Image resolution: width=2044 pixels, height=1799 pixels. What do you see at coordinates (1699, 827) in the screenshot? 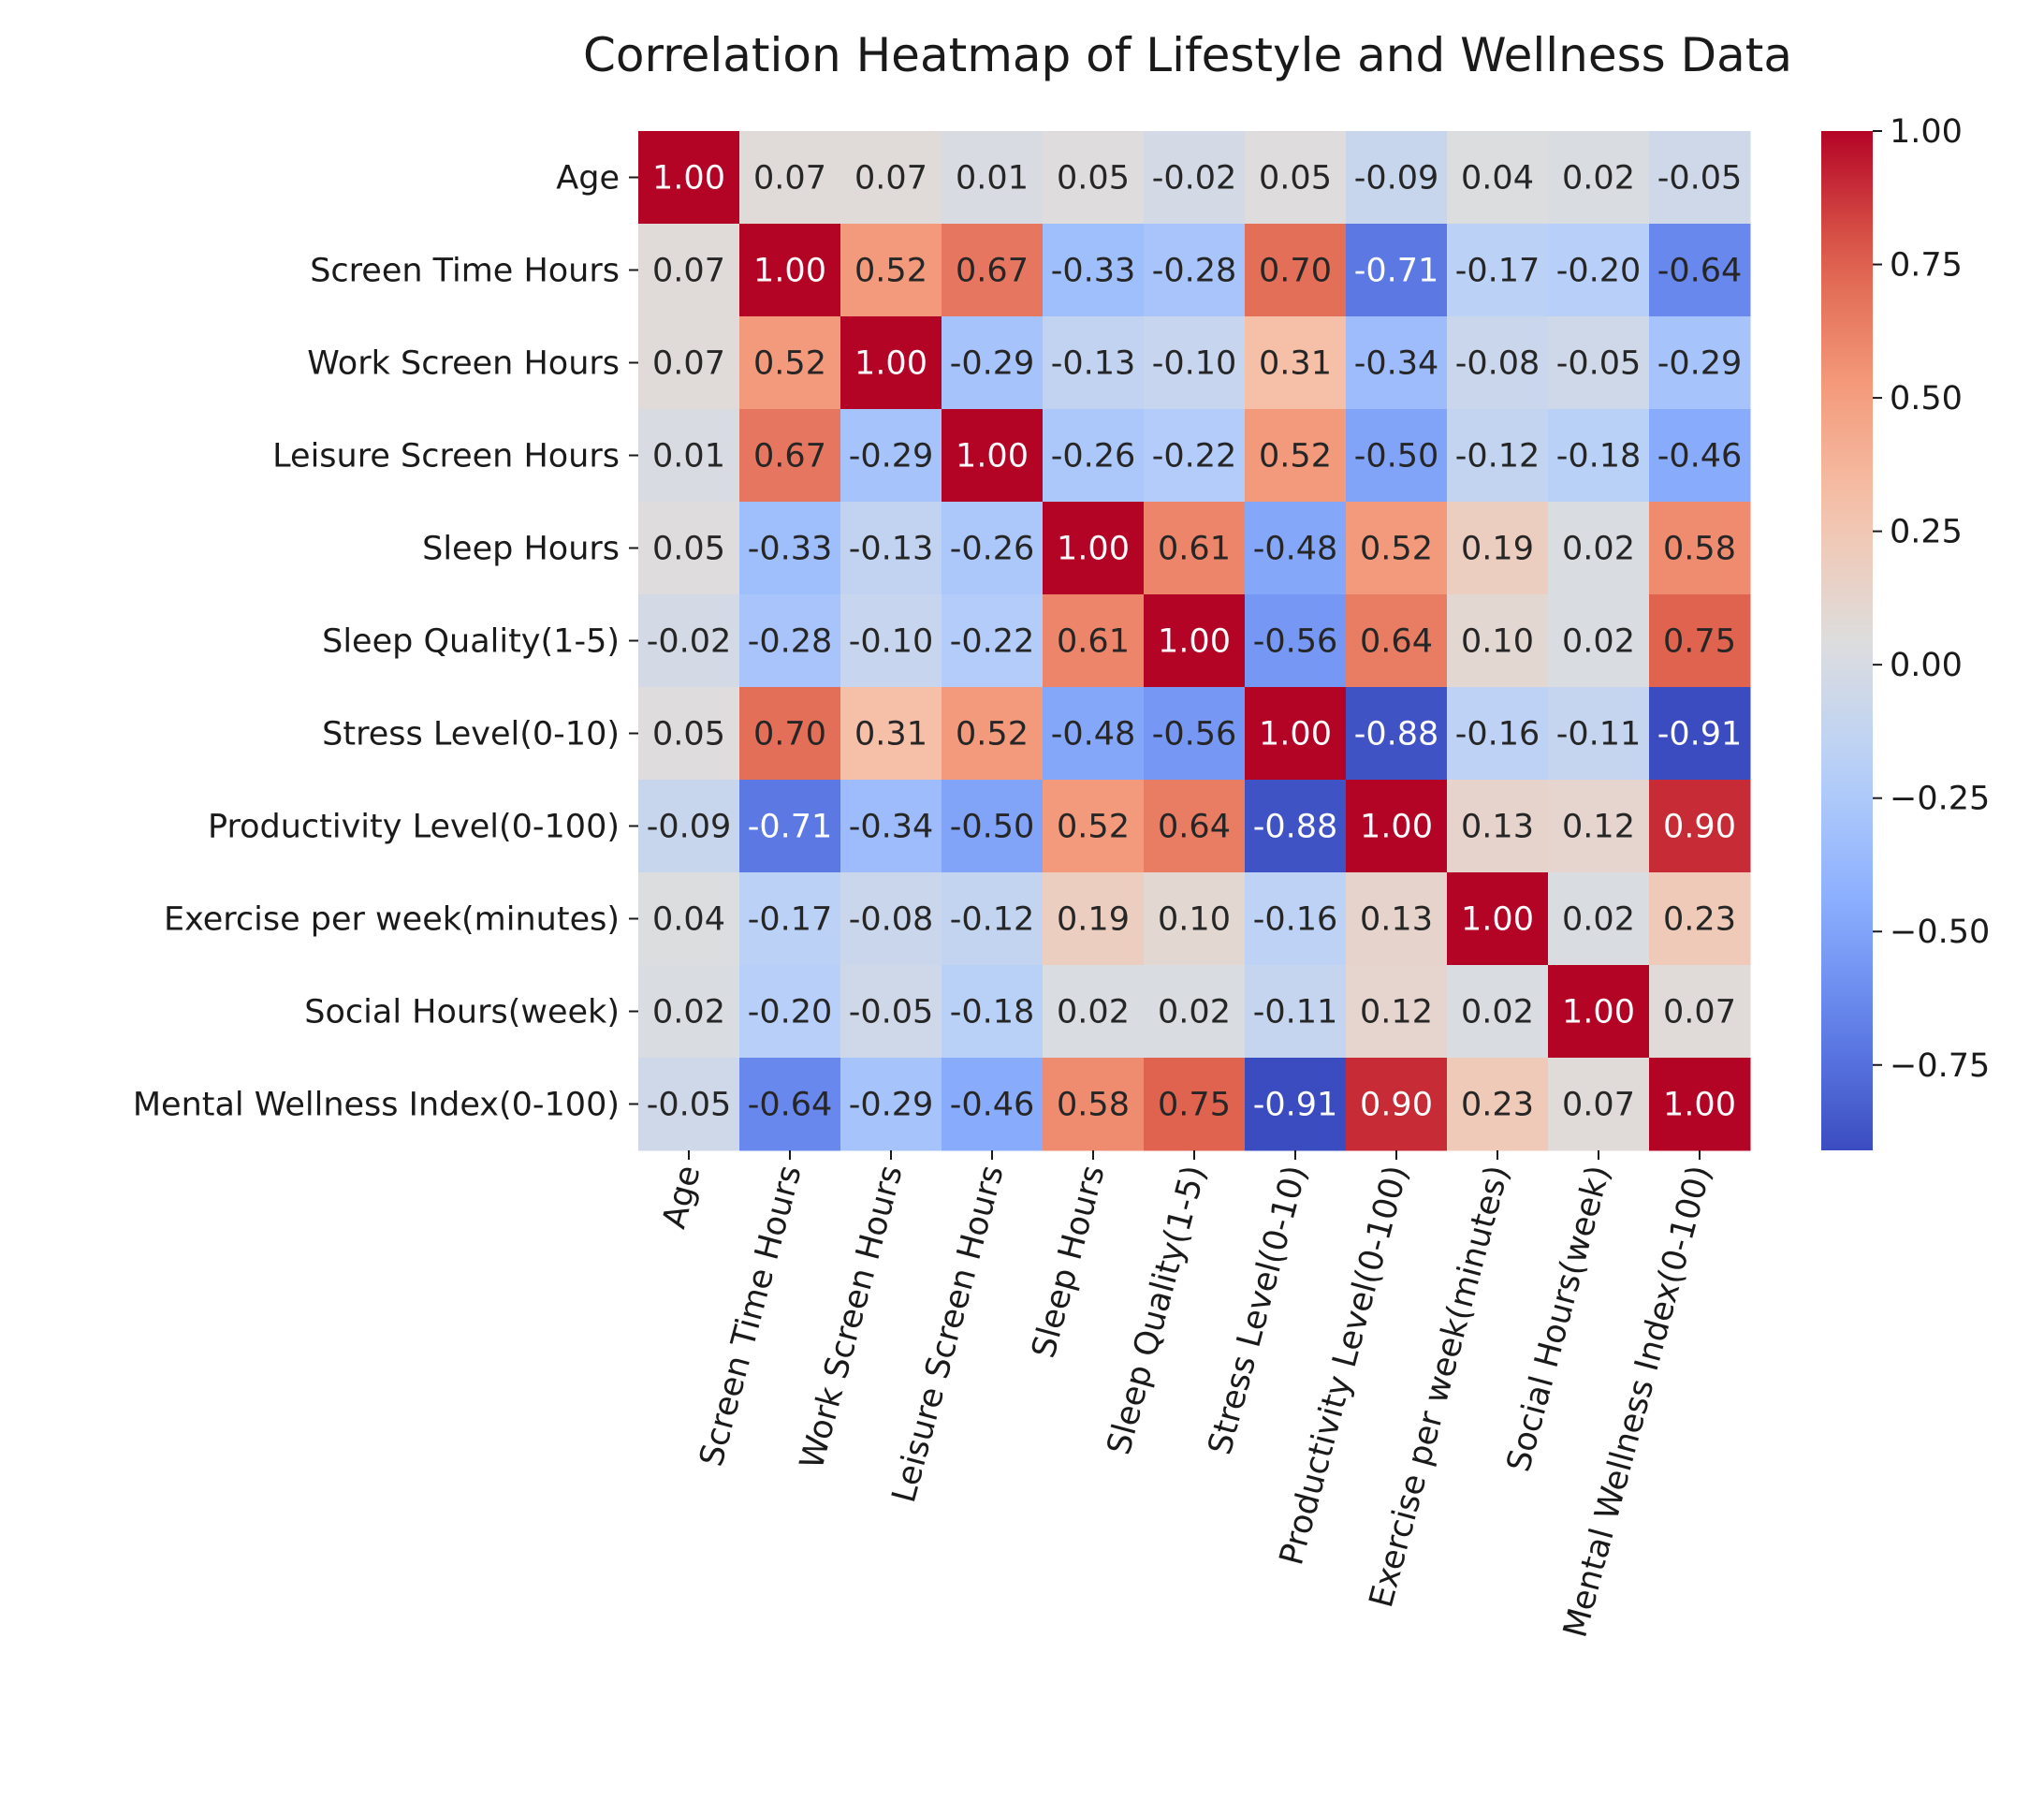
I see `cell-value-label: 0.90` at bounding box center [1699, 827].